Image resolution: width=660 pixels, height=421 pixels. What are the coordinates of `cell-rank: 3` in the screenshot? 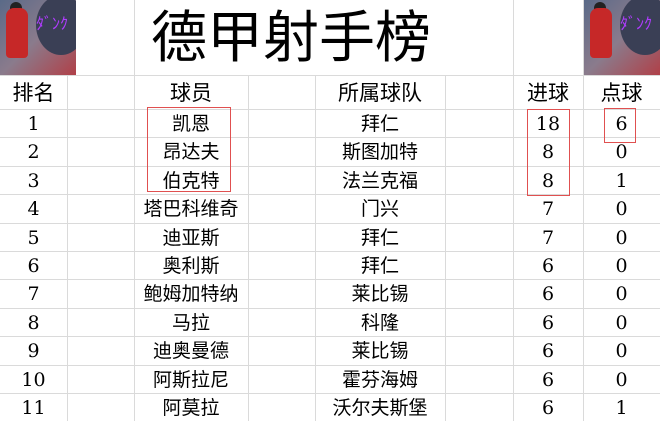 It's located at (33, 181).